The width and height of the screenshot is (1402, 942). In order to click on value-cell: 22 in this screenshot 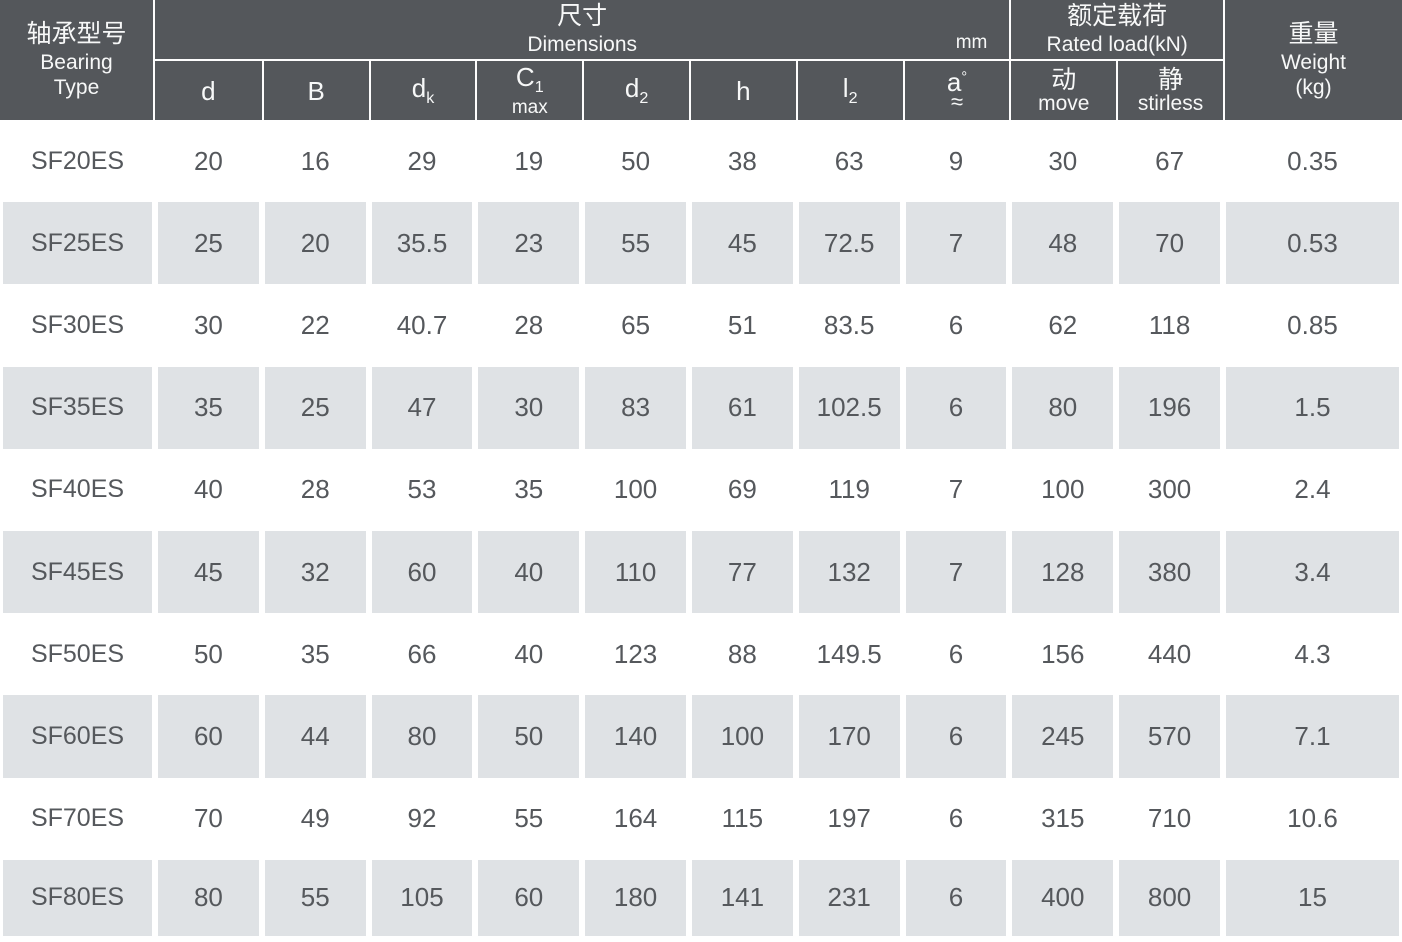, I will do `click(315, 324)`.